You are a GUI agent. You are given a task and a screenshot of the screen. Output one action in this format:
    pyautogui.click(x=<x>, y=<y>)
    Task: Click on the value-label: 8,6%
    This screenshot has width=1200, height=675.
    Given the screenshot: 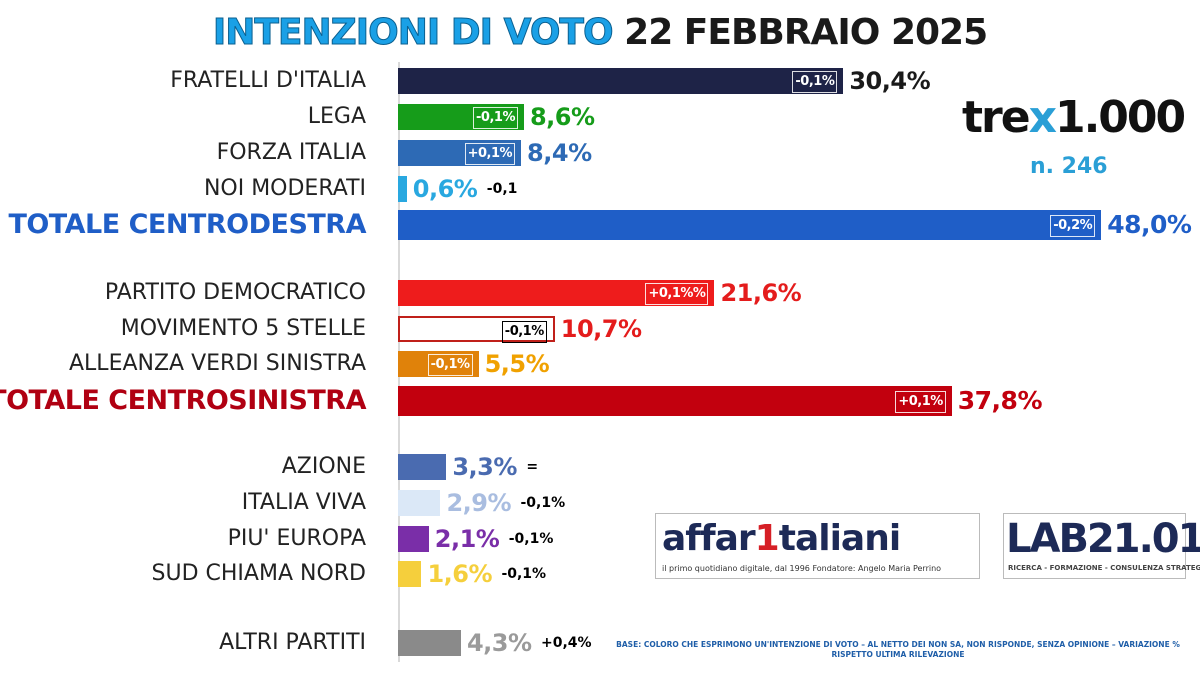 What is the action you would take?
    pyautogui.click(x=562, y=117)
    